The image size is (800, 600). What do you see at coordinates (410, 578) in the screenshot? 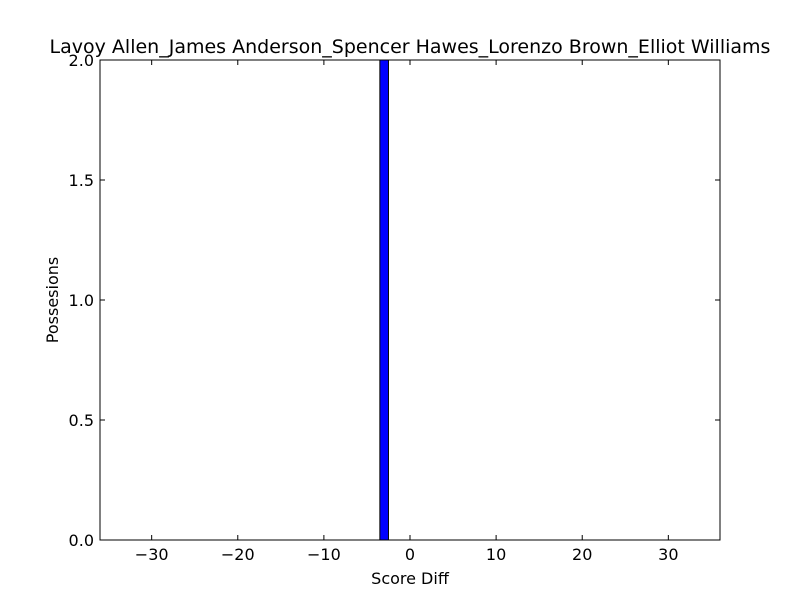
I see `x-axis-label: Score Diff` at bounding box center [410, 578].